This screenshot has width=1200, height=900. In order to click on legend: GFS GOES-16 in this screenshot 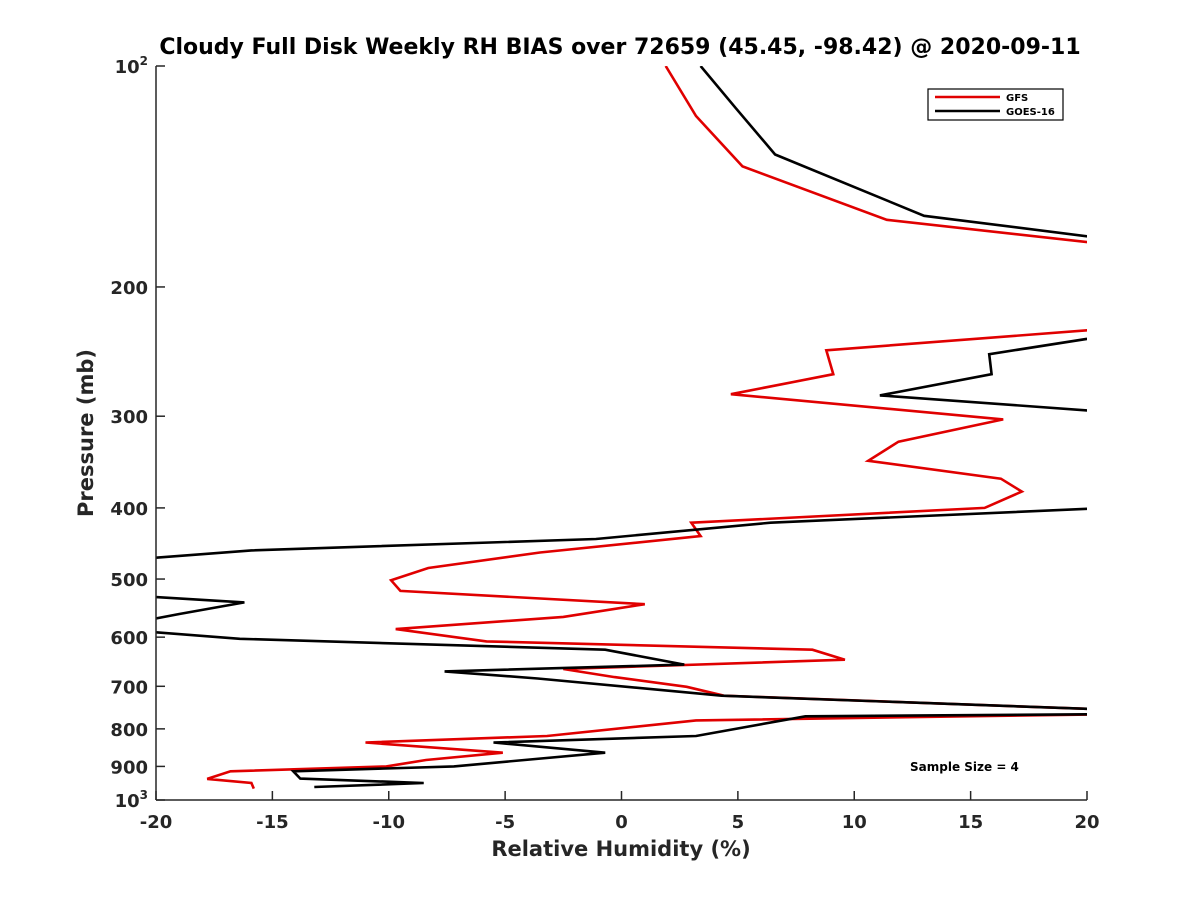, I will do `click(995, 104)`.